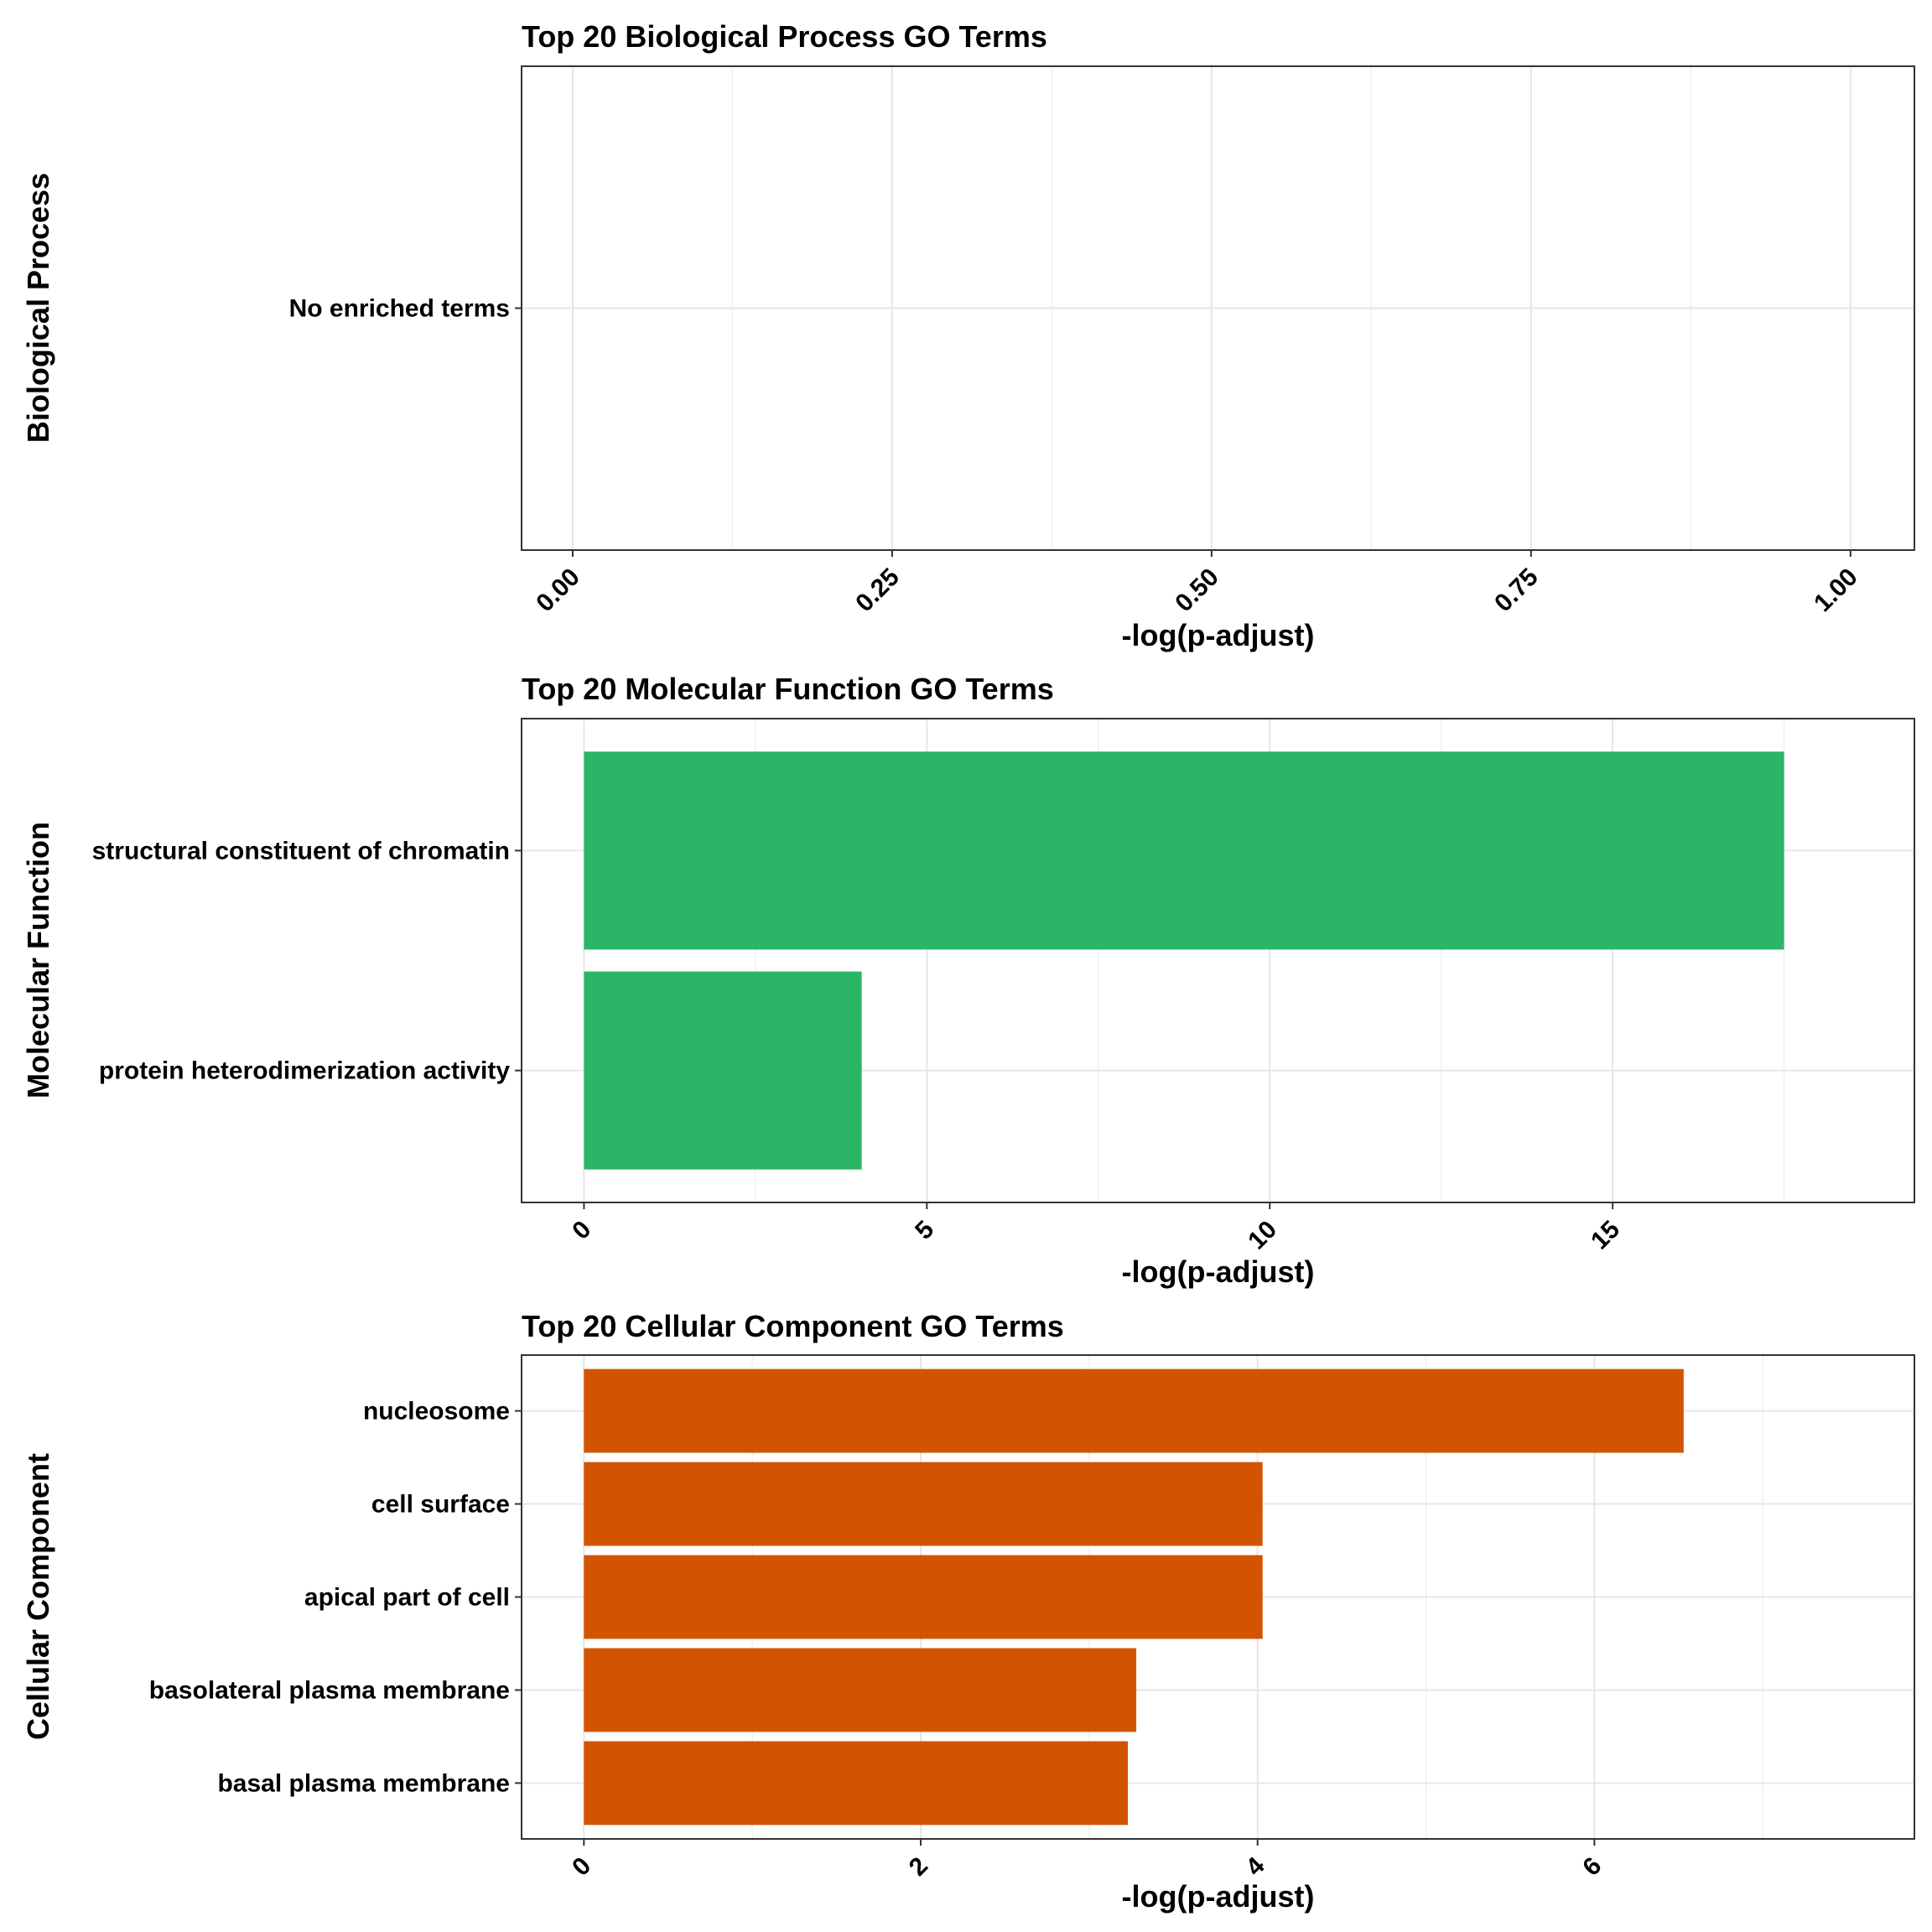 The image size is (1932, 1932). I want to click on x-tick-label: 6, so click(1592, 1867).